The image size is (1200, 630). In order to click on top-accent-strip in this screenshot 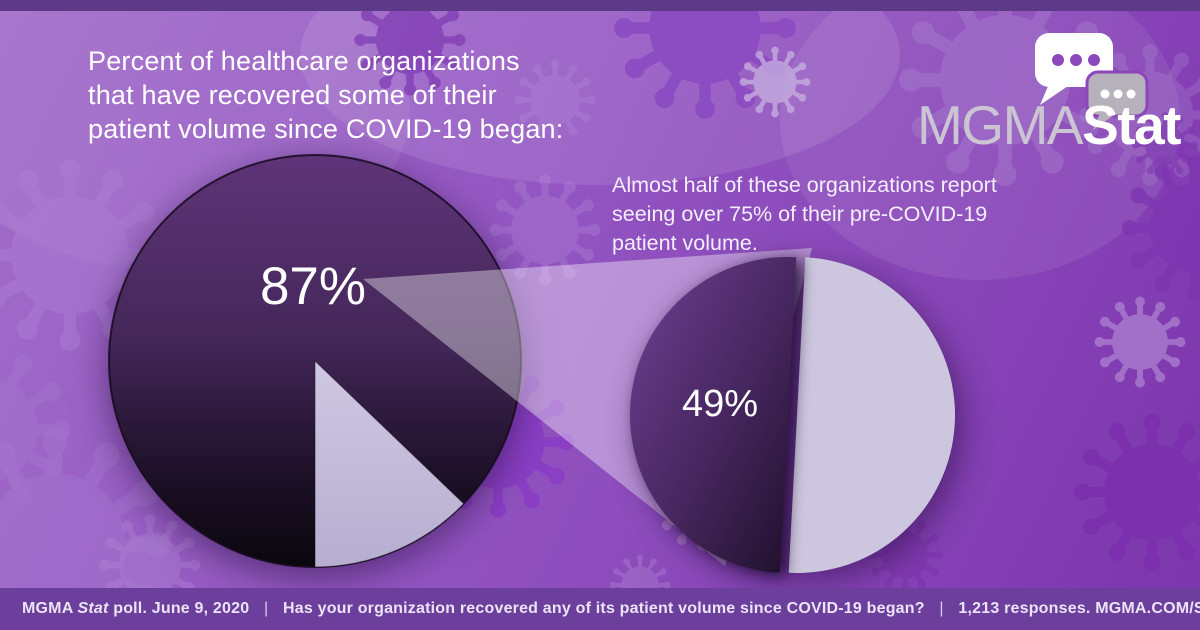, I will do `click(600, 5)`.